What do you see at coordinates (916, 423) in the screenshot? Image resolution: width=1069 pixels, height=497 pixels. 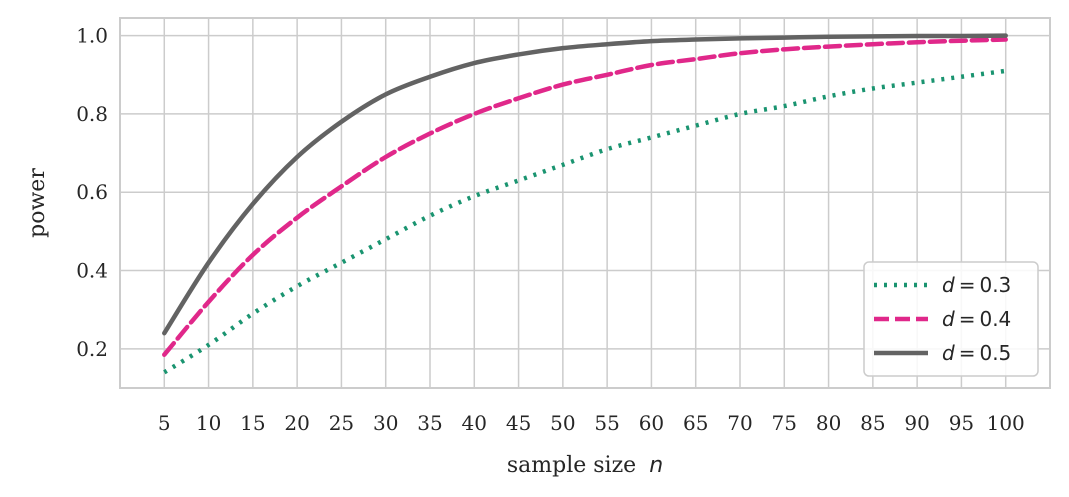 I see `x-tick-label: 90` at bounding box center [916, 423].